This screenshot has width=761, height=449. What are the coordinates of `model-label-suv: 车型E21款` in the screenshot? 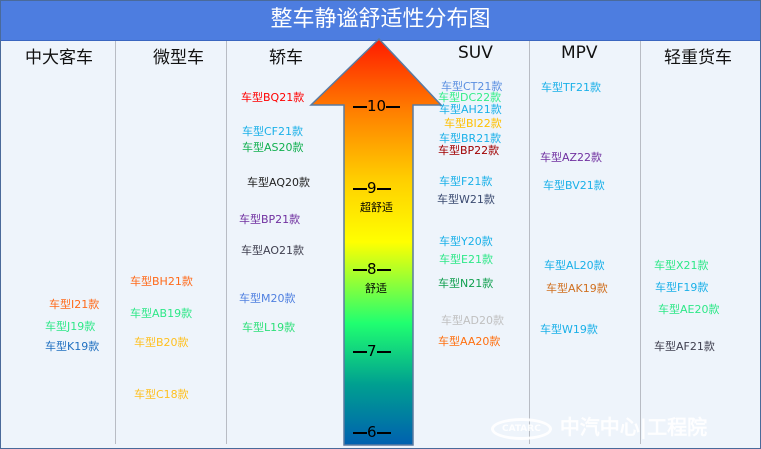 It's located at (466, 259).